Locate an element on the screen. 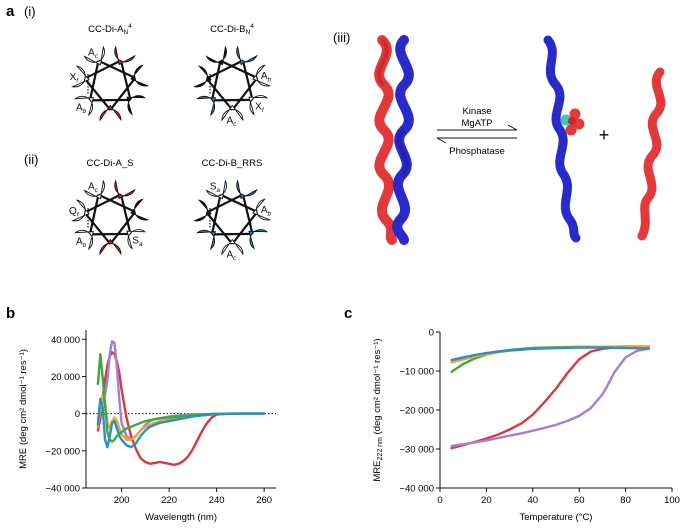 The width and height of the screenshot is (685, 528). helical-wheel-3: CC-Di-A_S Eg Ld Sa Ee Ab Qf Ac is located at coordinates (109, 210).